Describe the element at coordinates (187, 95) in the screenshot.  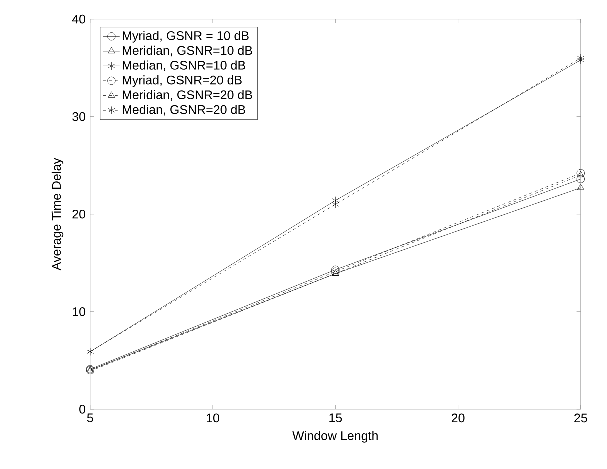
I see `legend-label: Meridian, GSNR=20 dB` at that location.